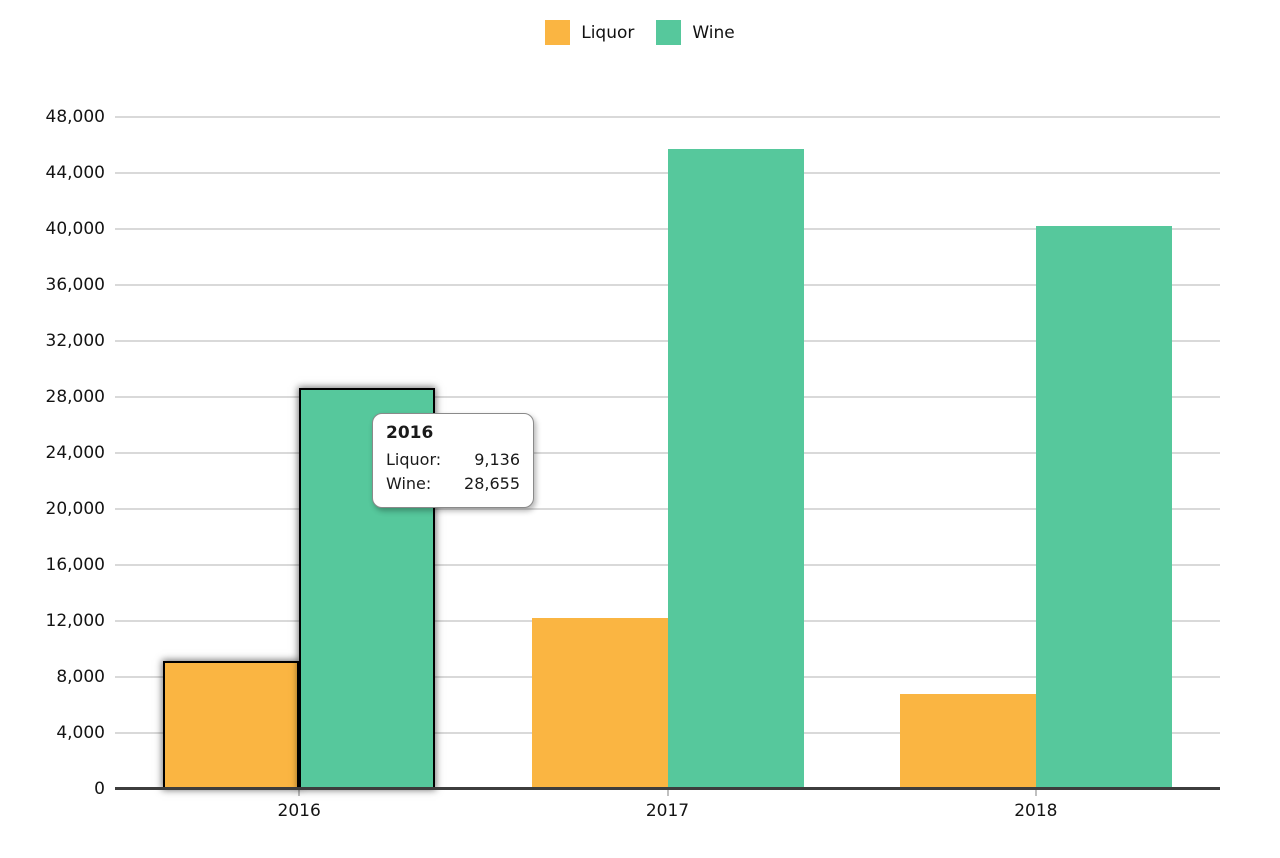  What do you see at coordinates (99, 789) in the screenshot?
I see `y-axis-tick-label: 0` at bounding box center [99, 789].